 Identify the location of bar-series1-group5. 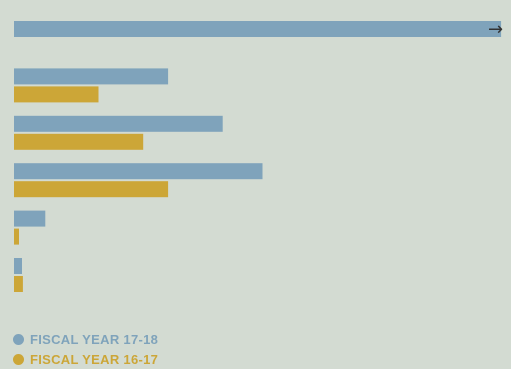
(18, 284).